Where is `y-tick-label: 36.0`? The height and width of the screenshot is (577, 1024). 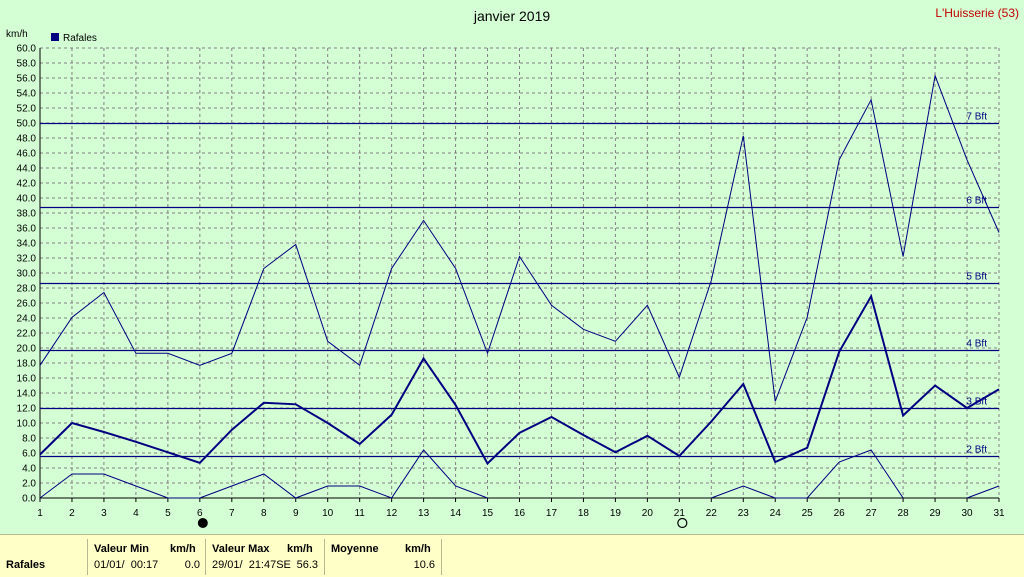 y-tick-label: 36.0 is located at coordinates (27, 229).